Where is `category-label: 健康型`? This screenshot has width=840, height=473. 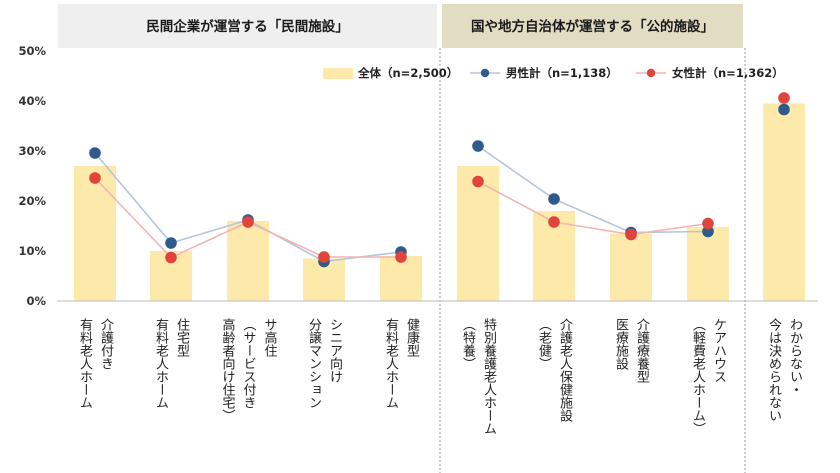
category-label: 健康型 is located at coordinates (412, 337).